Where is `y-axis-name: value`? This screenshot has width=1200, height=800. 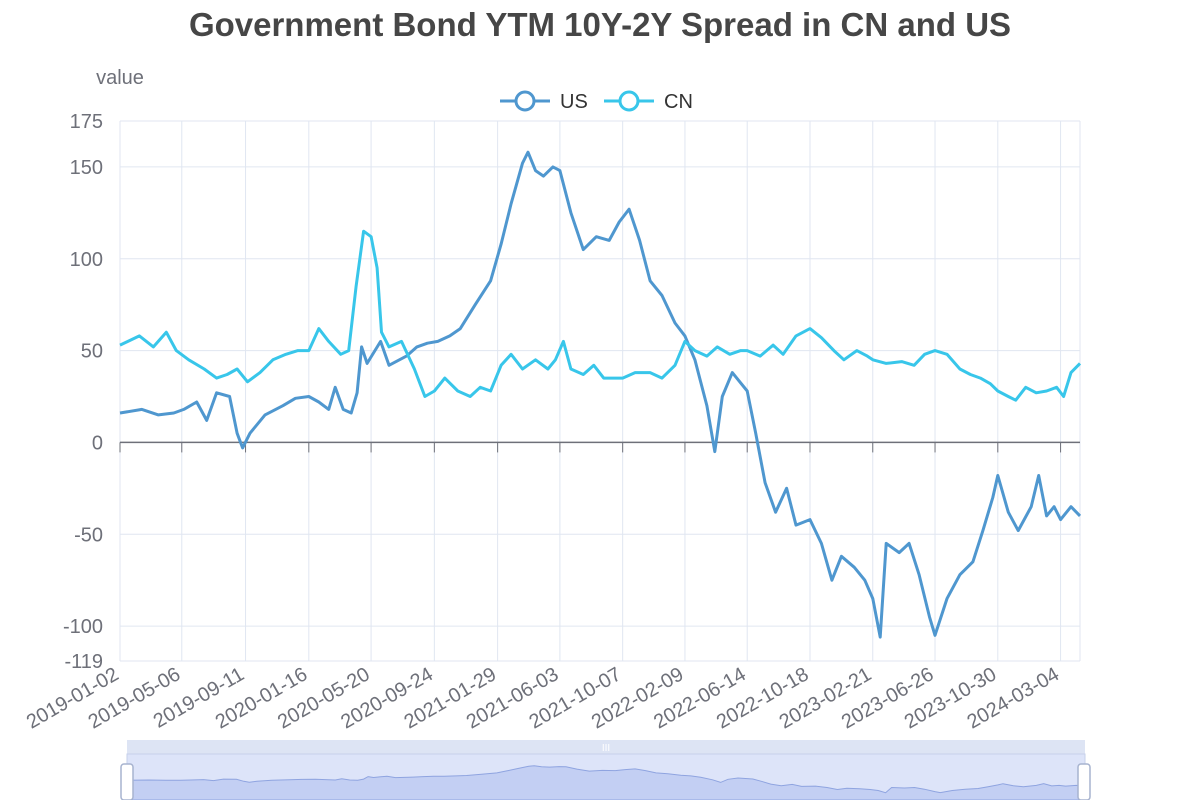 y-axis-name: value is located at coordinates (120, 78).